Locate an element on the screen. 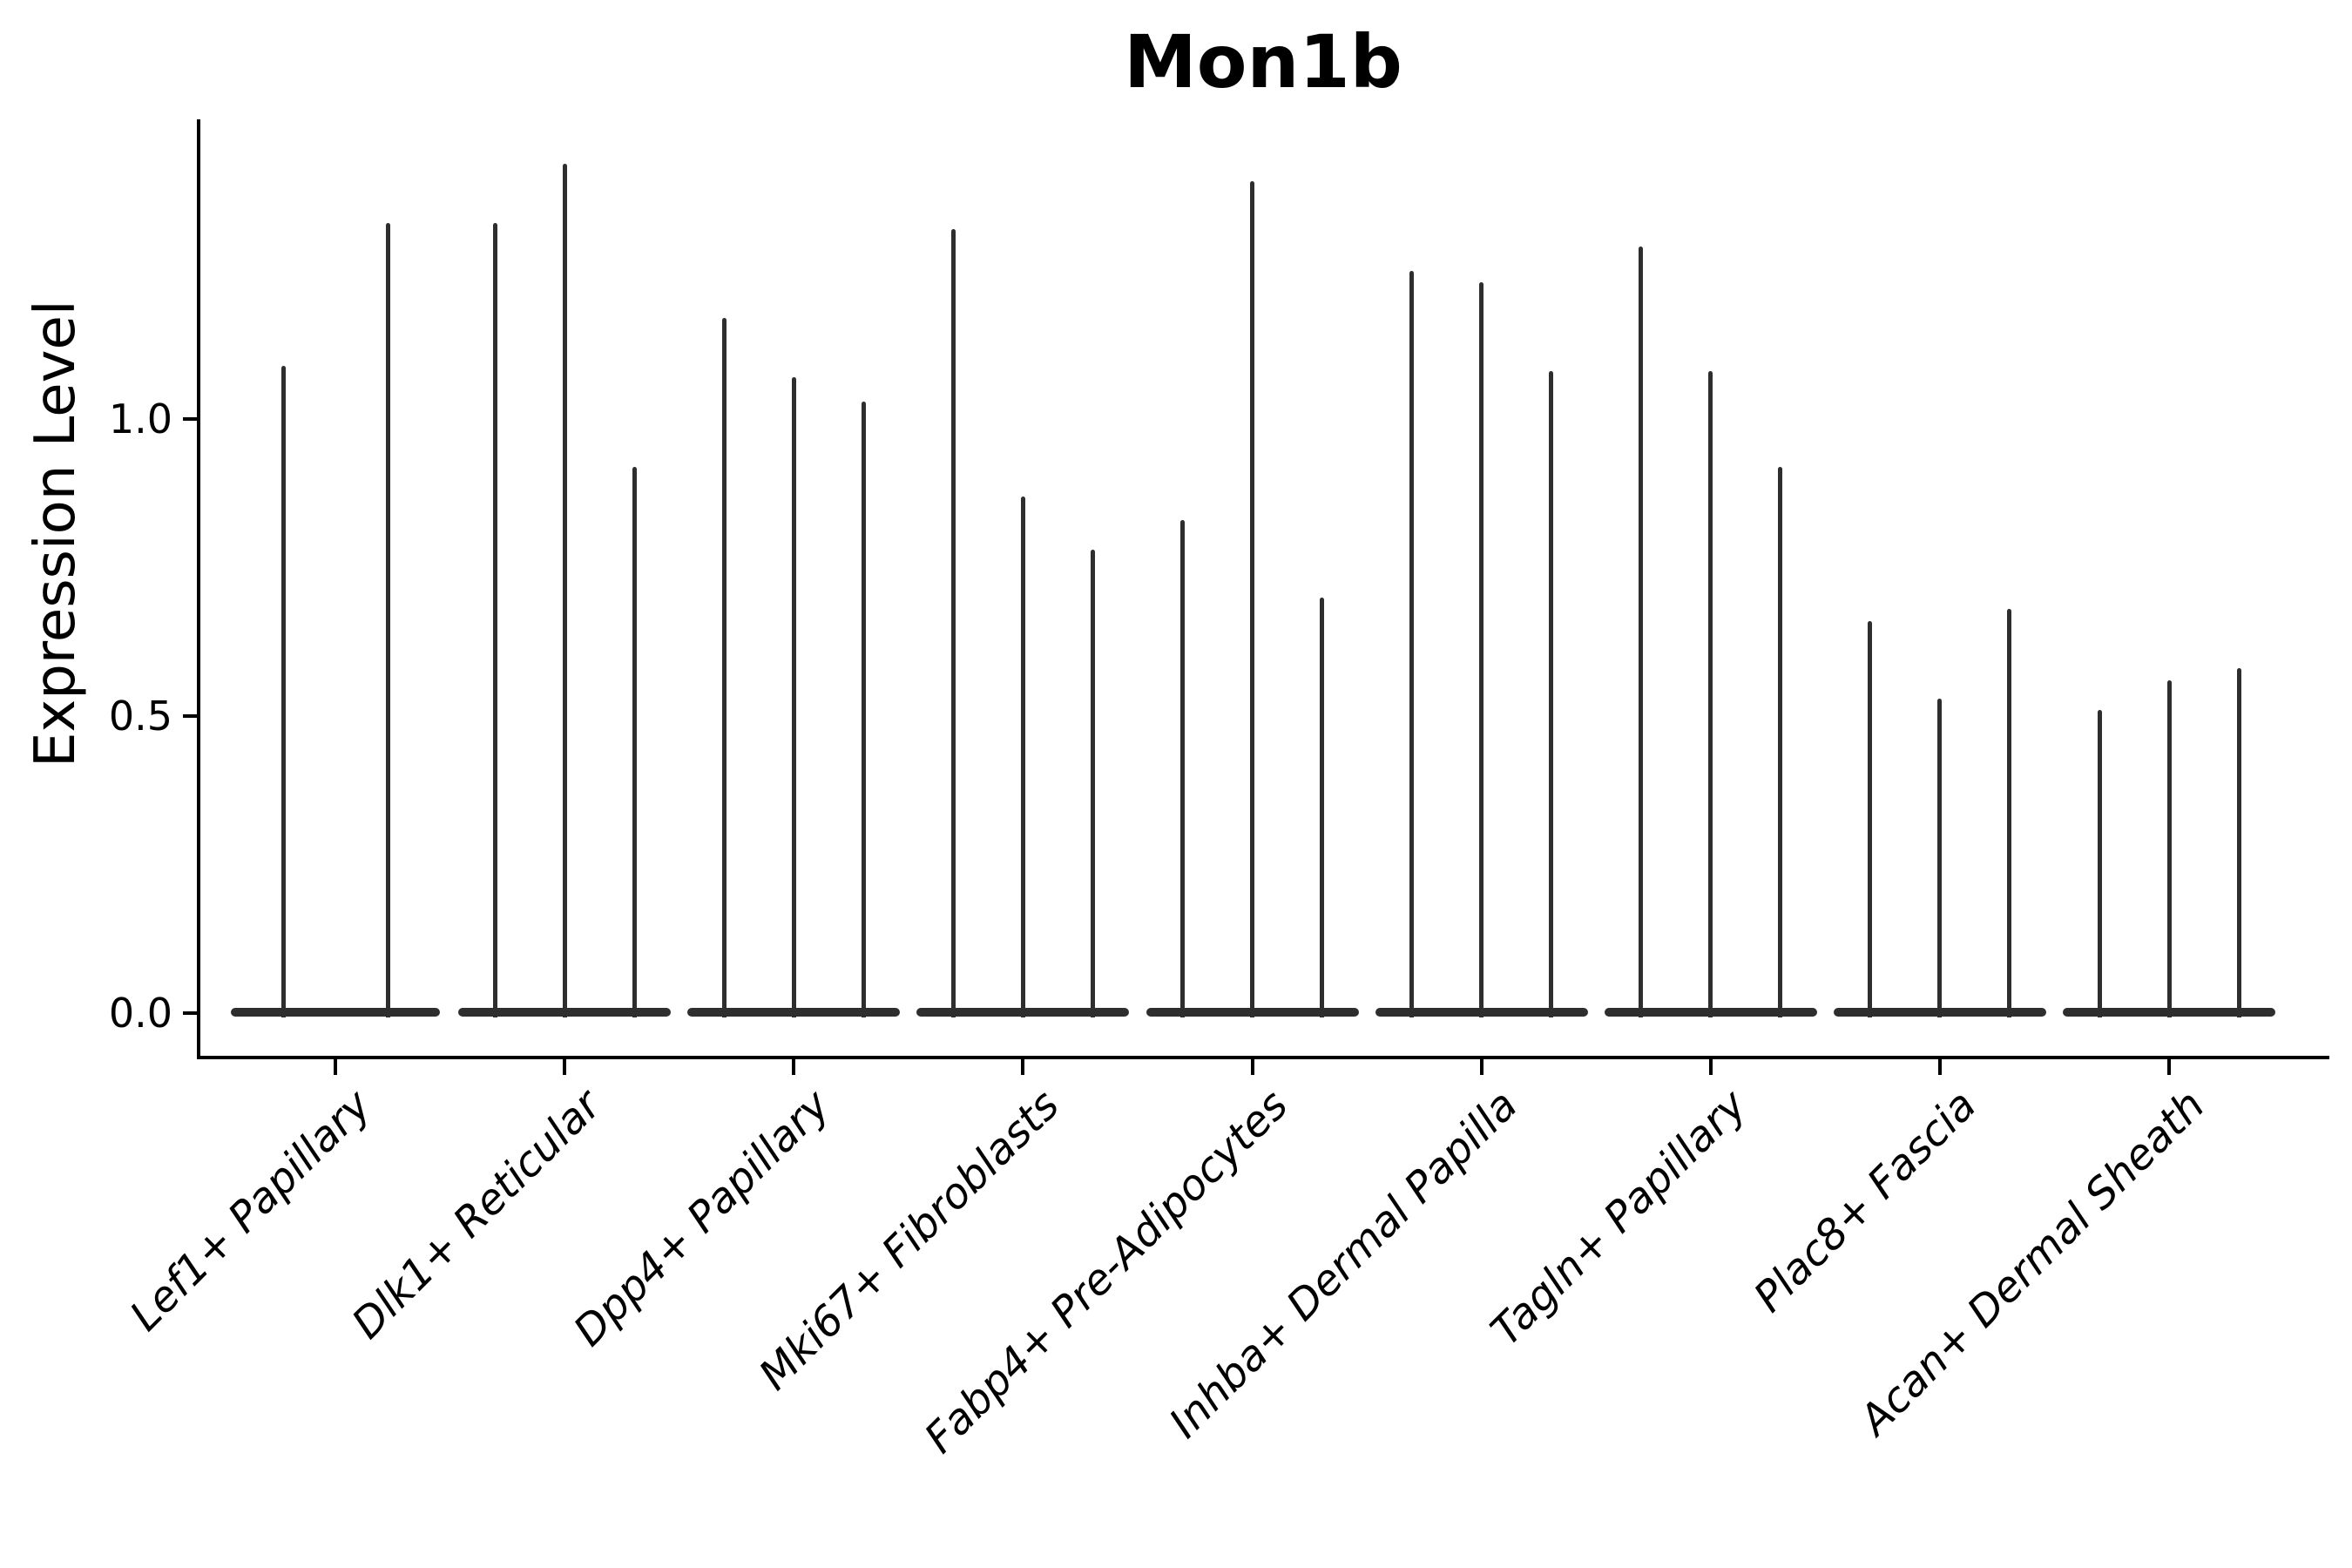  x-tick-label: Dpp4+ Papillary is located at coordinates (702, 1218).